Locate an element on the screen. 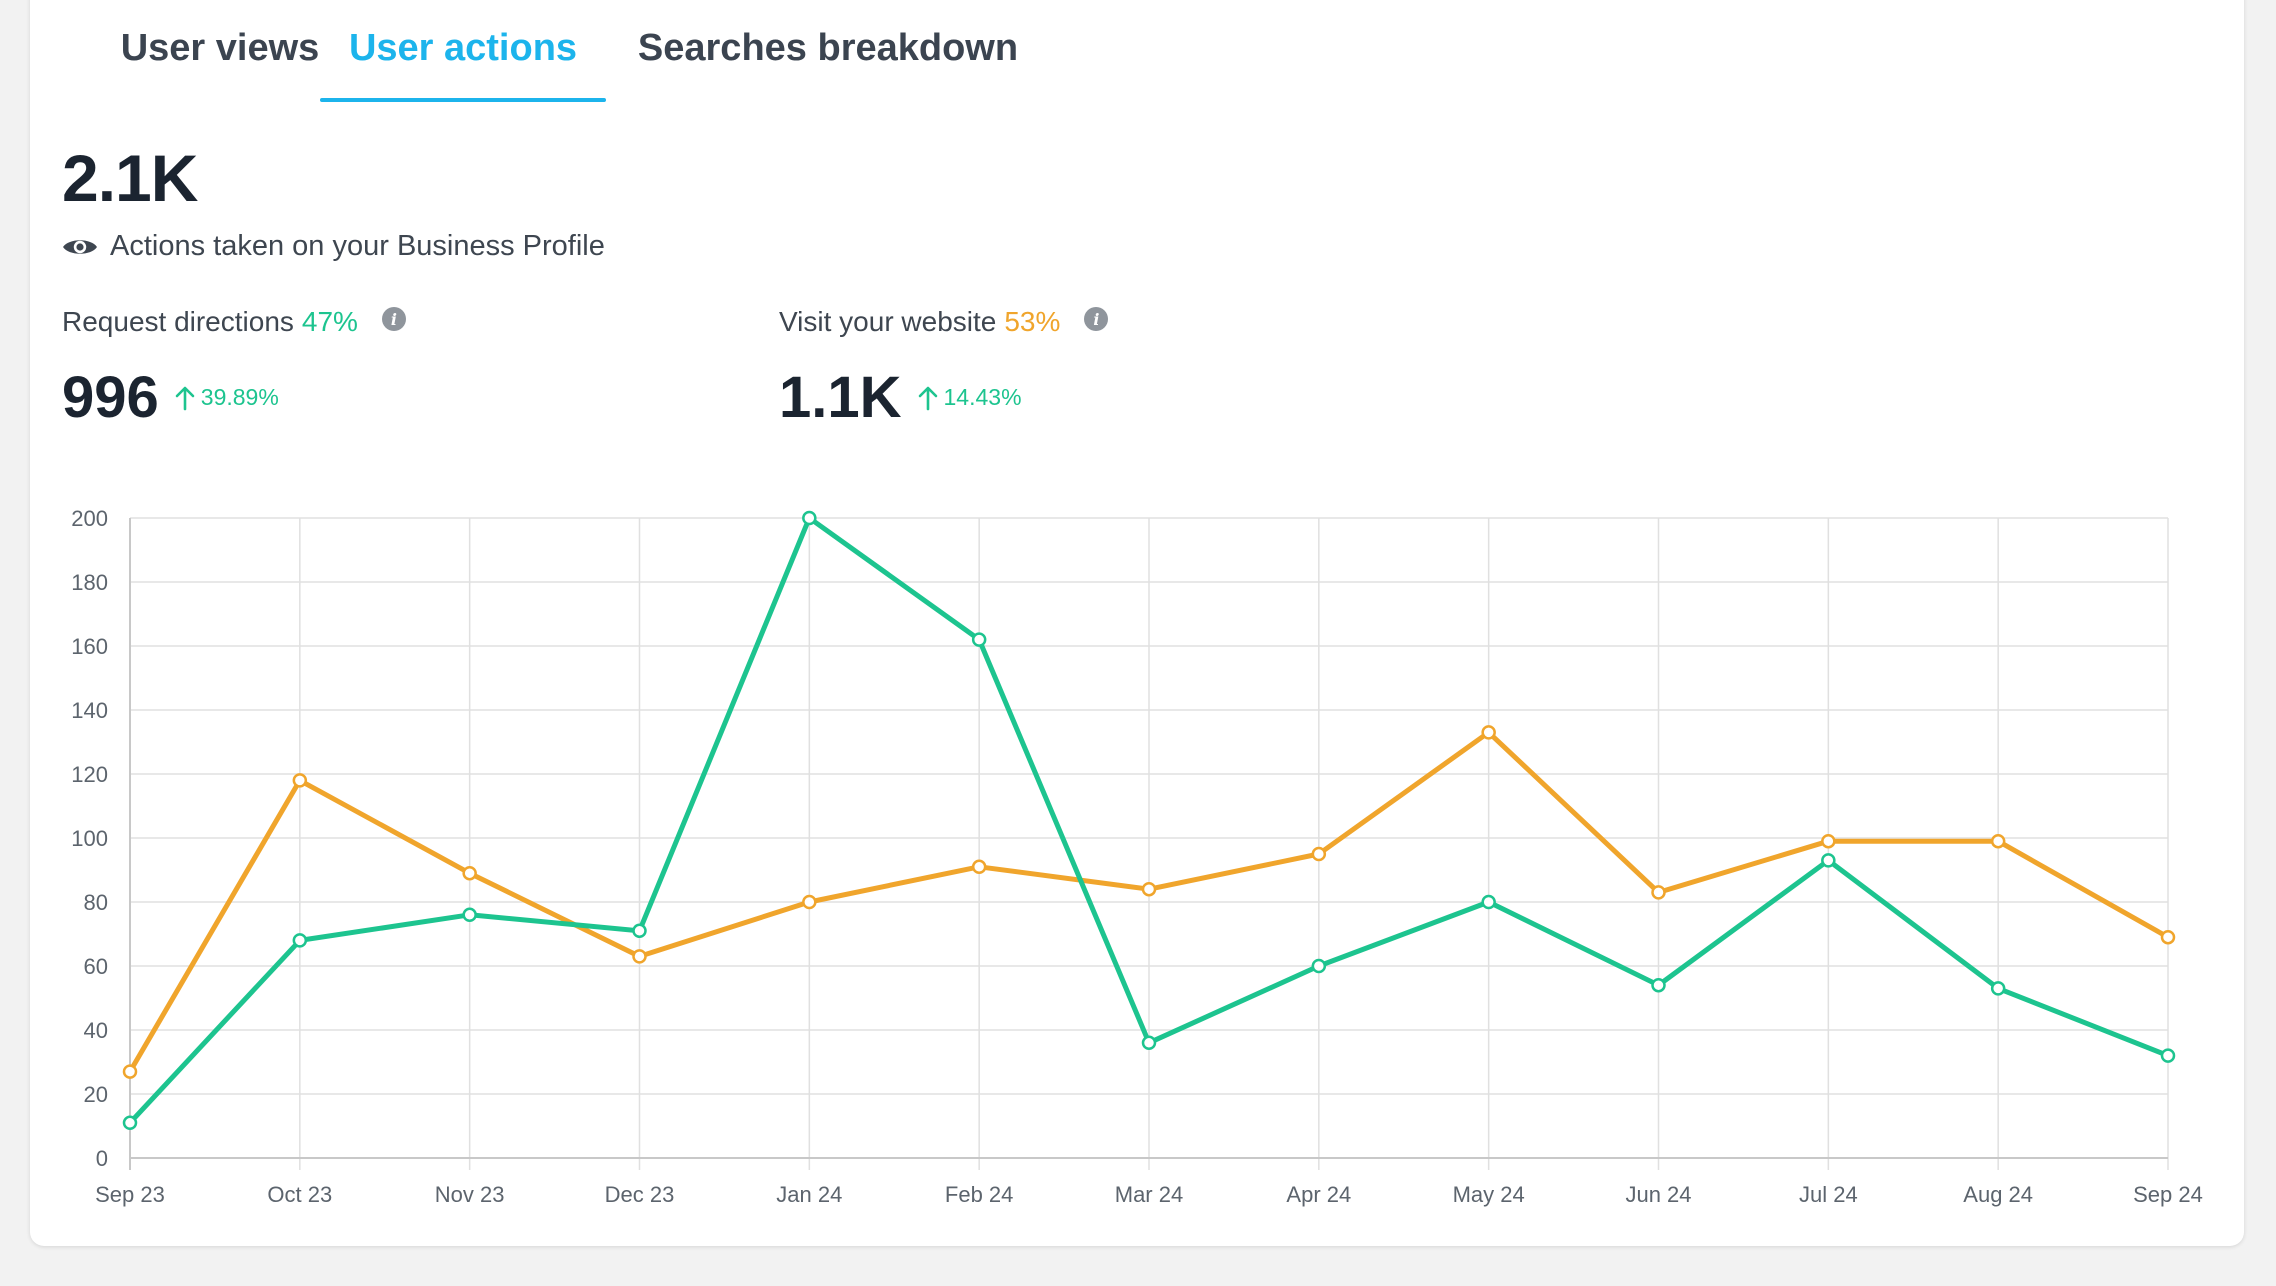 This screenshot has width=2276, height=1286. x-tick-label: Apr 24 is located at coordinates (1318, 1194).